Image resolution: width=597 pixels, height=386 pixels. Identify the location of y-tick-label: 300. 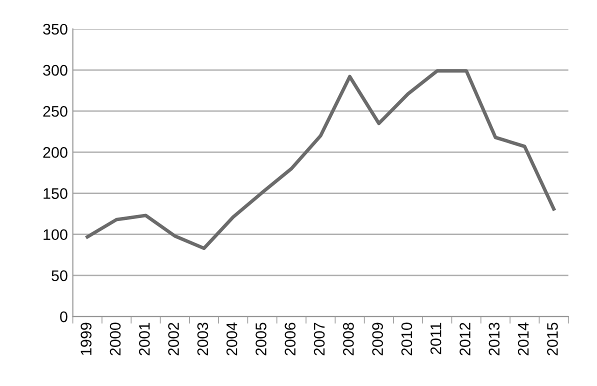
(55, 70).